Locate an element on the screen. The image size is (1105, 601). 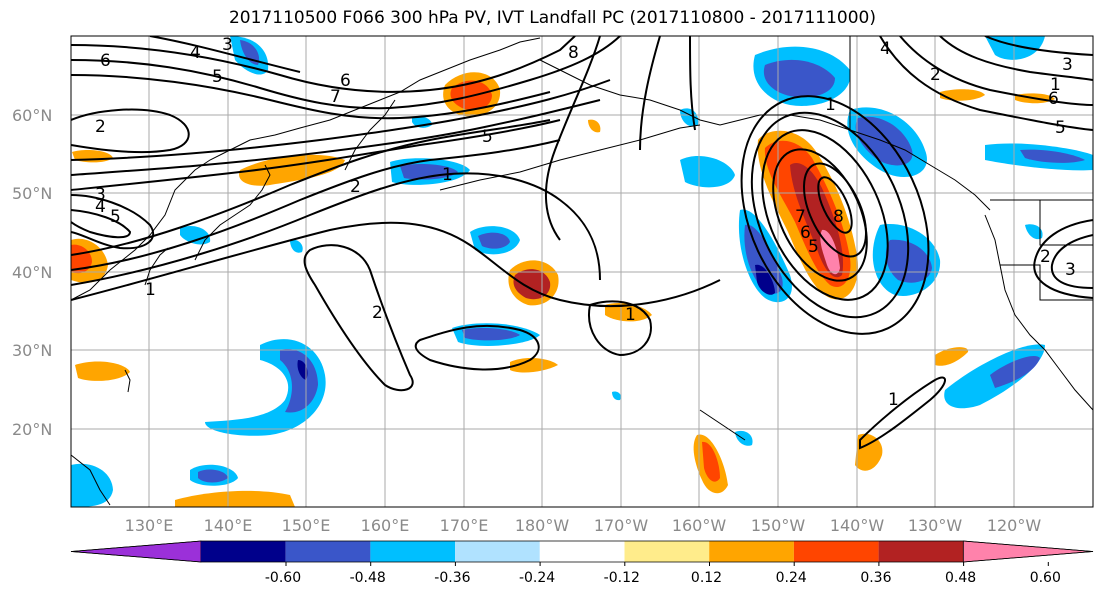
clabel-23: 4 is located at coordinates (885, 49).